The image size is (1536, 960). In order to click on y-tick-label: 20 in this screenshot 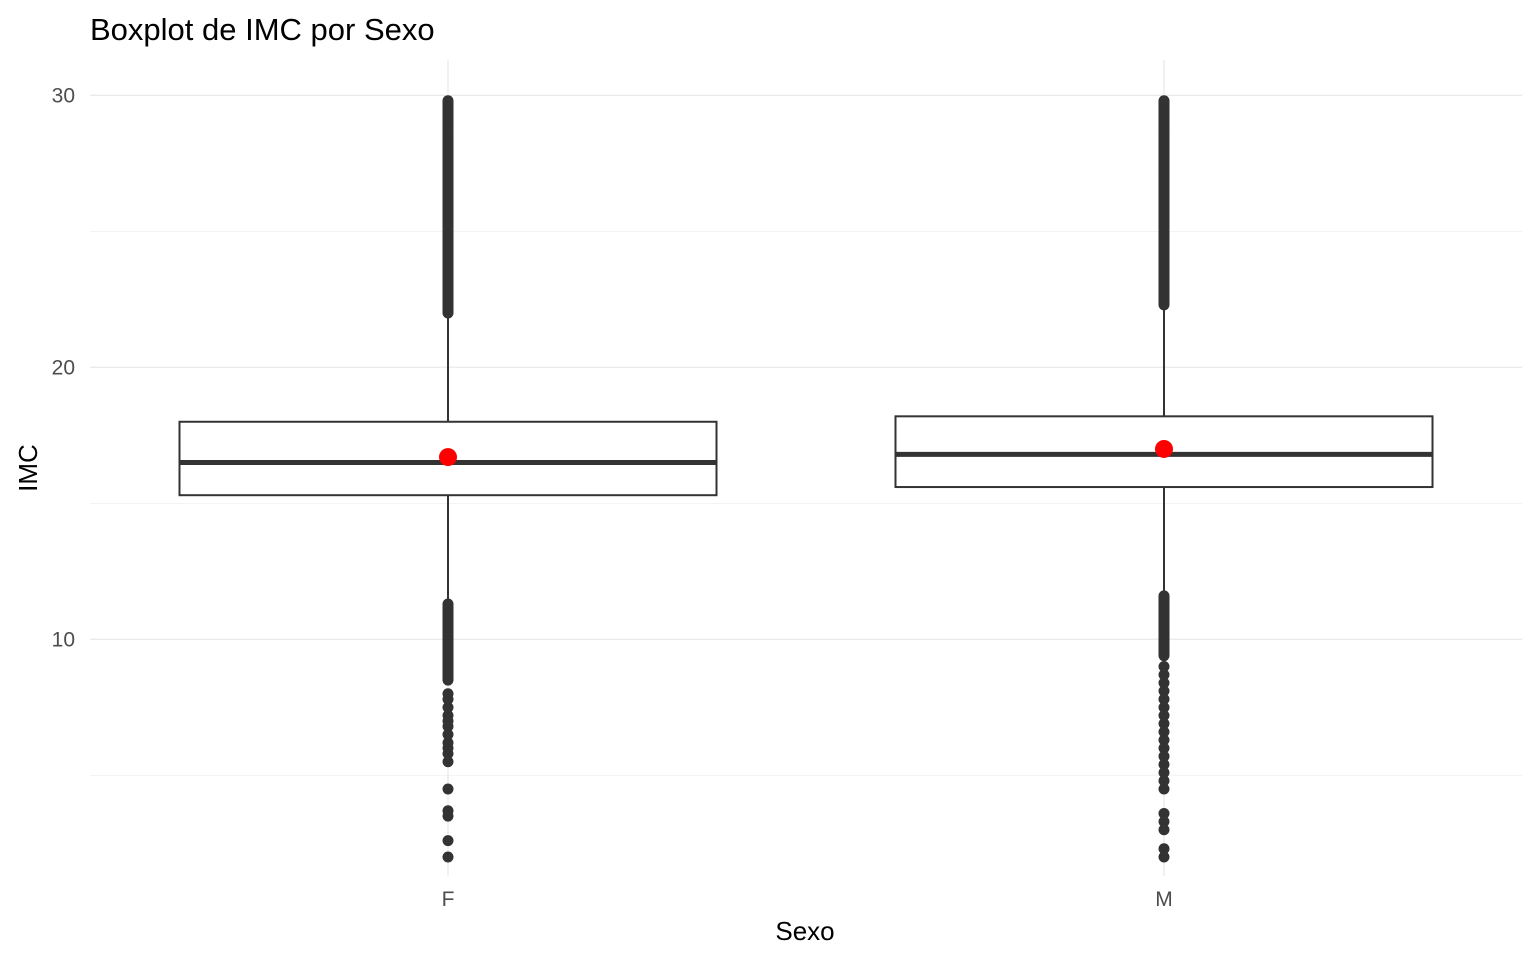, I will do `click(63, 367)`.